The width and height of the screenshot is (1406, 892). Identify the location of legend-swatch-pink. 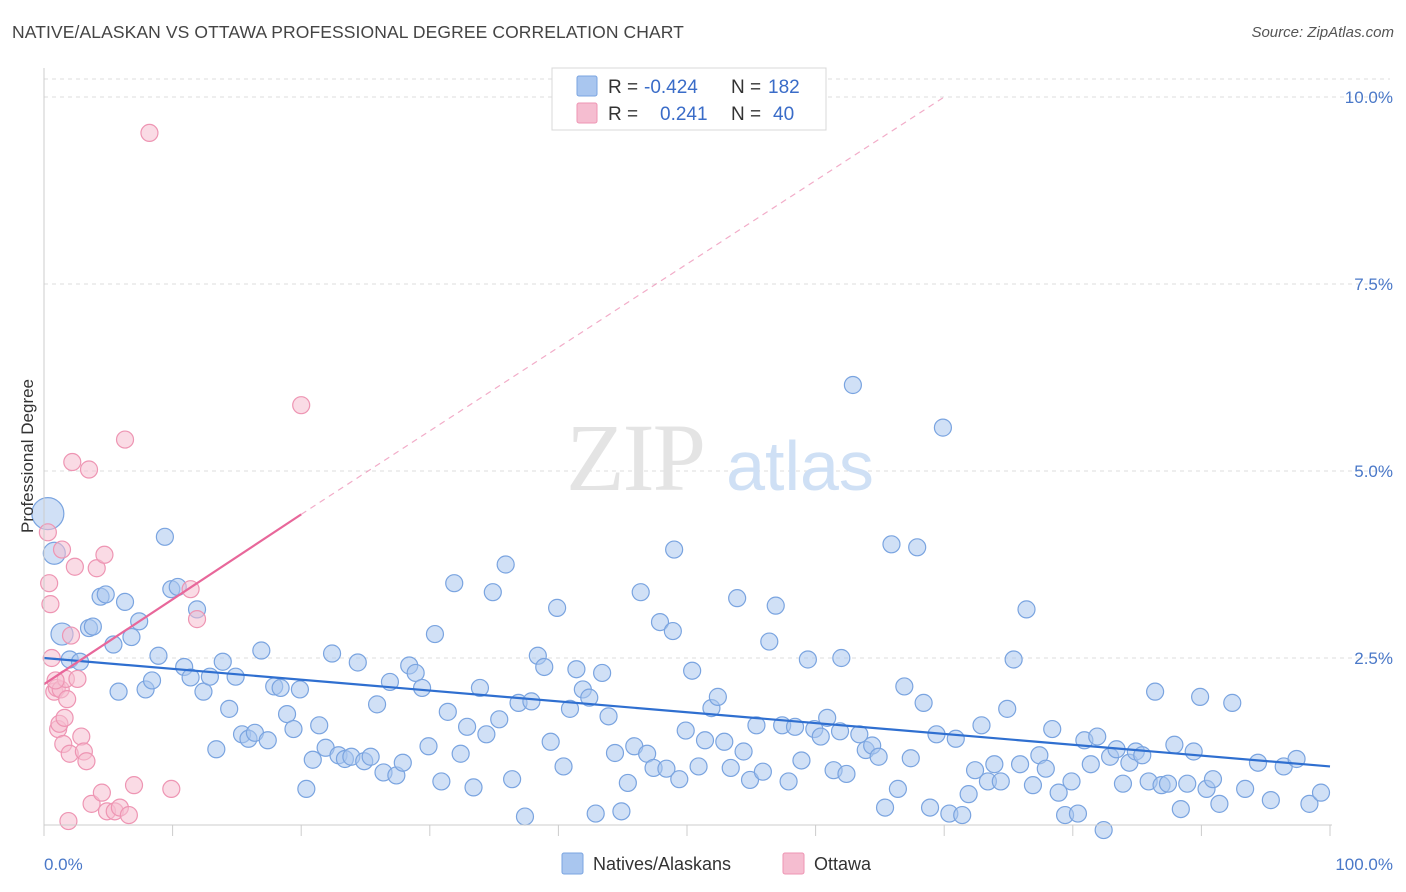
(587, 113).